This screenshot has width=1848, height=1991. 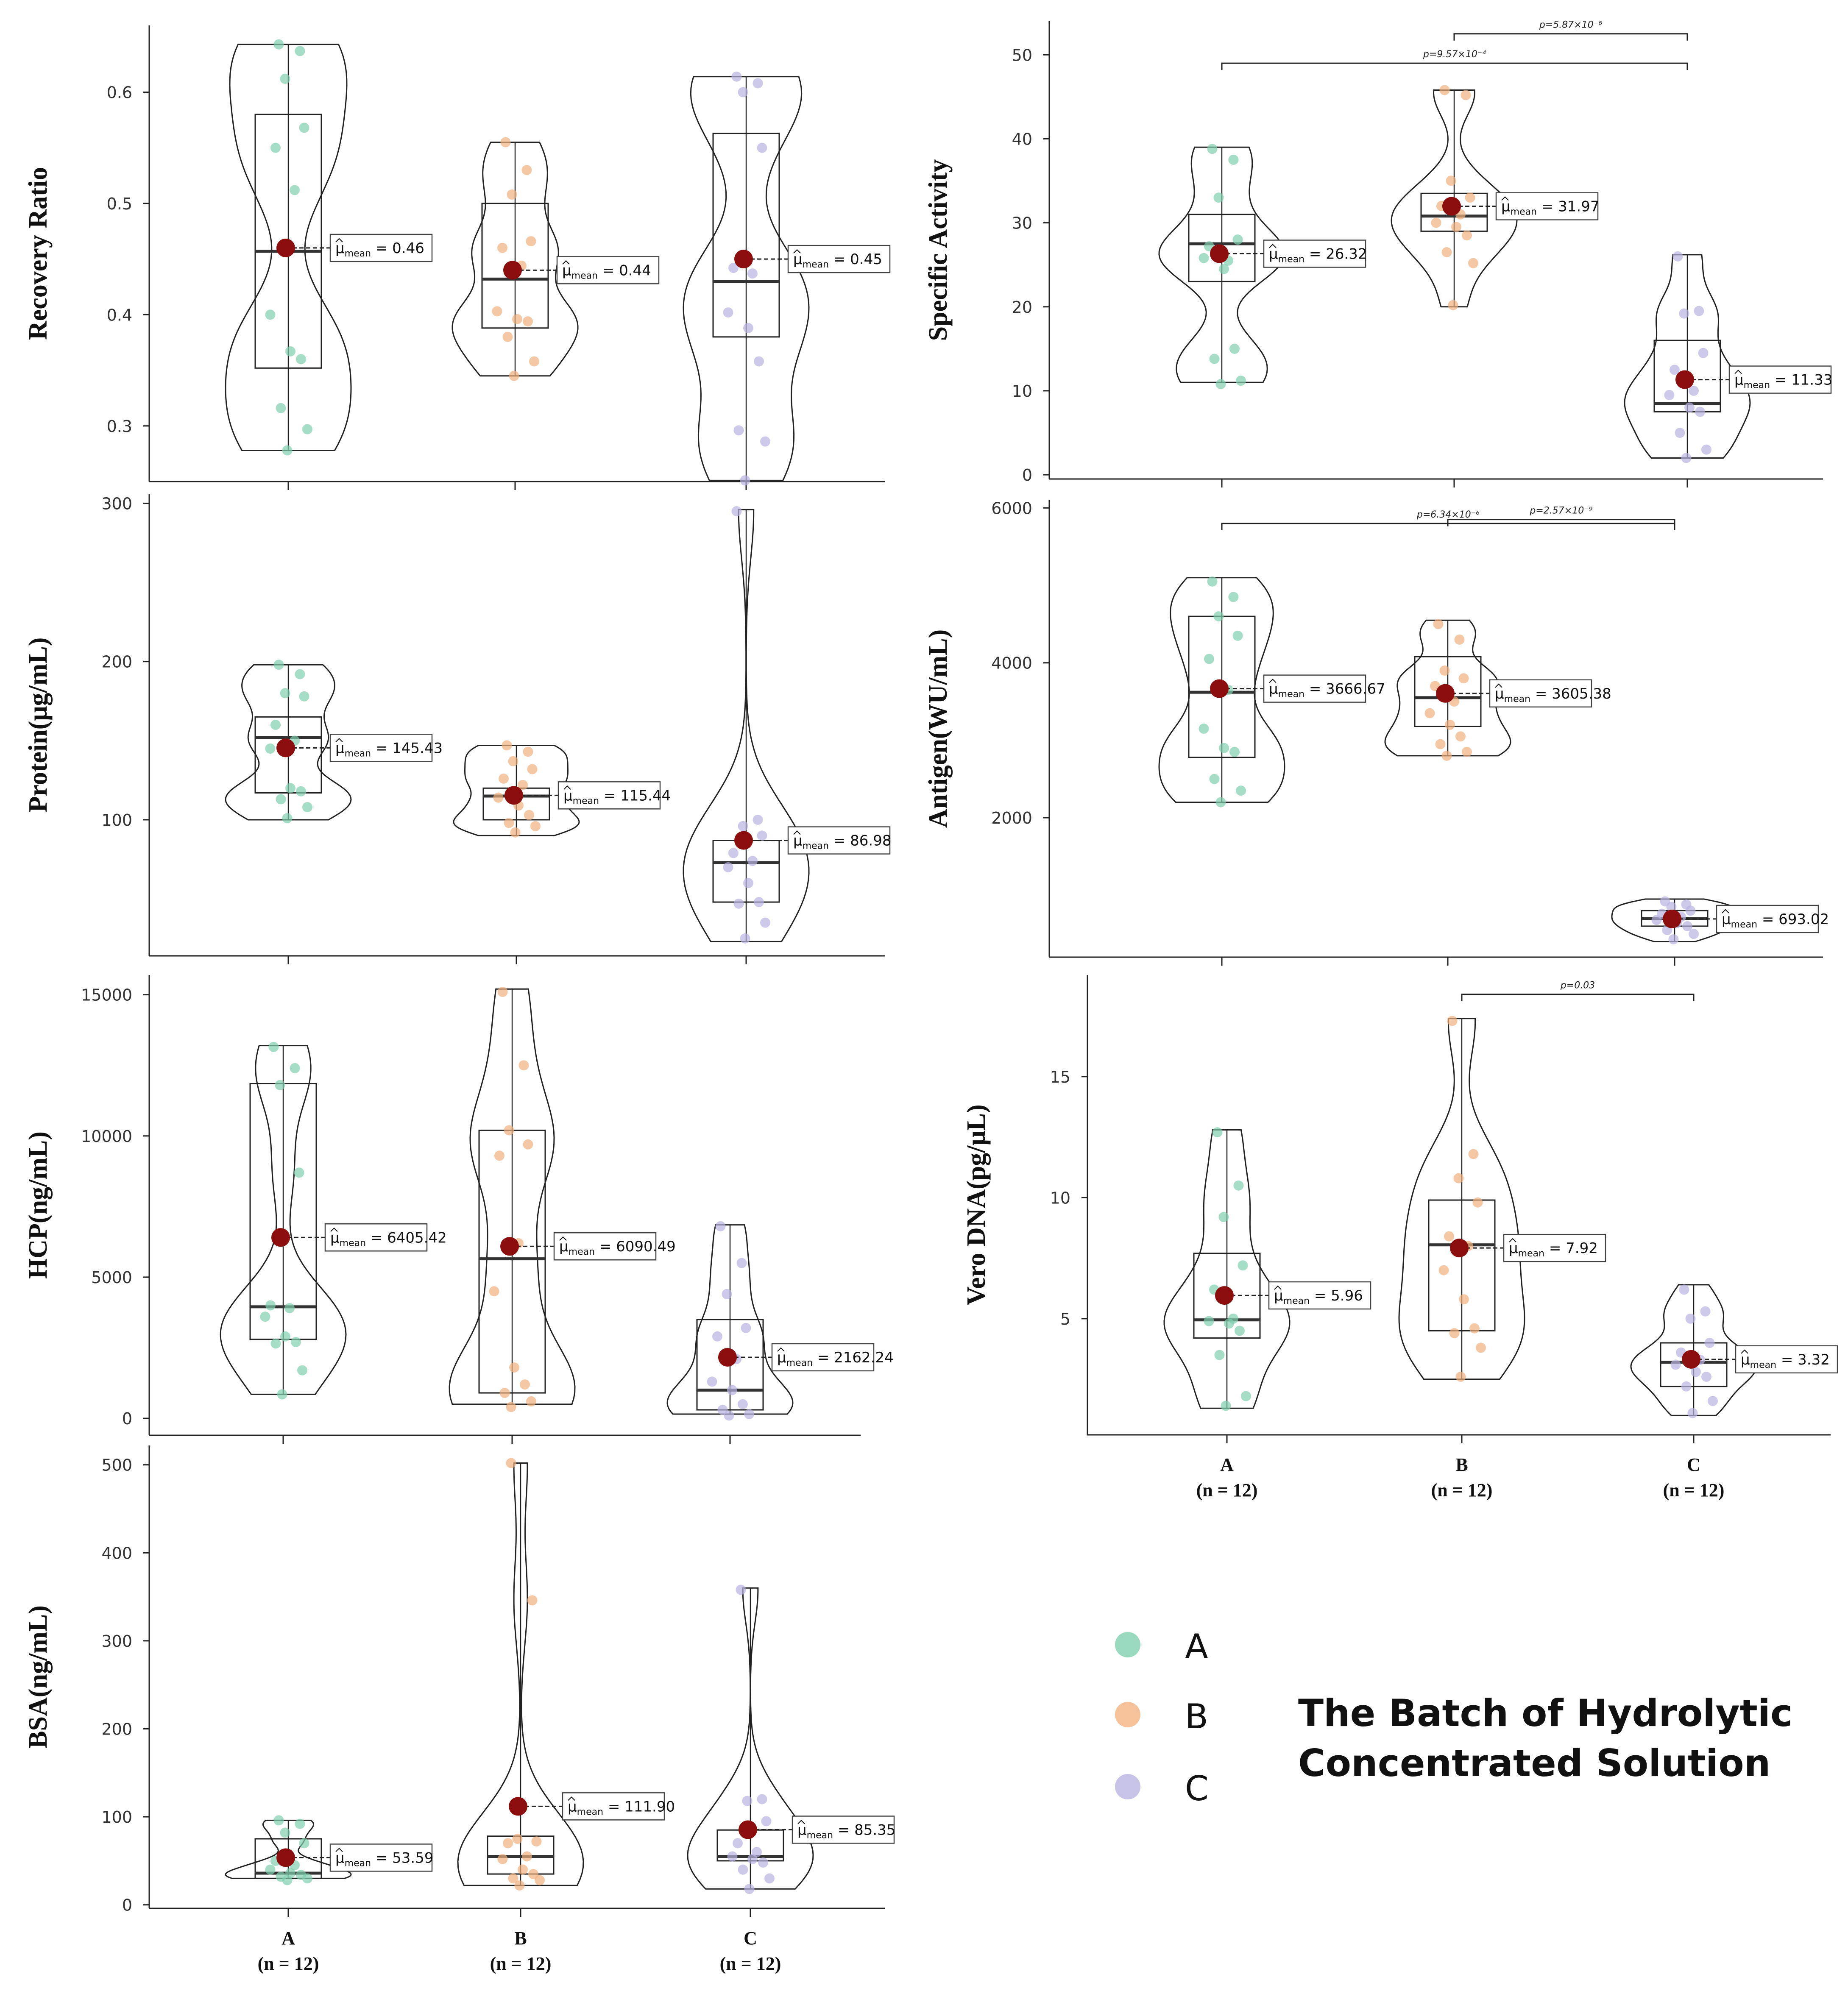 What do you see at coordinates (1454, 54) in the screenshot?
I see `bracket-label: p=9.57×10⁻⁴` at bounding box center [1454, 54].